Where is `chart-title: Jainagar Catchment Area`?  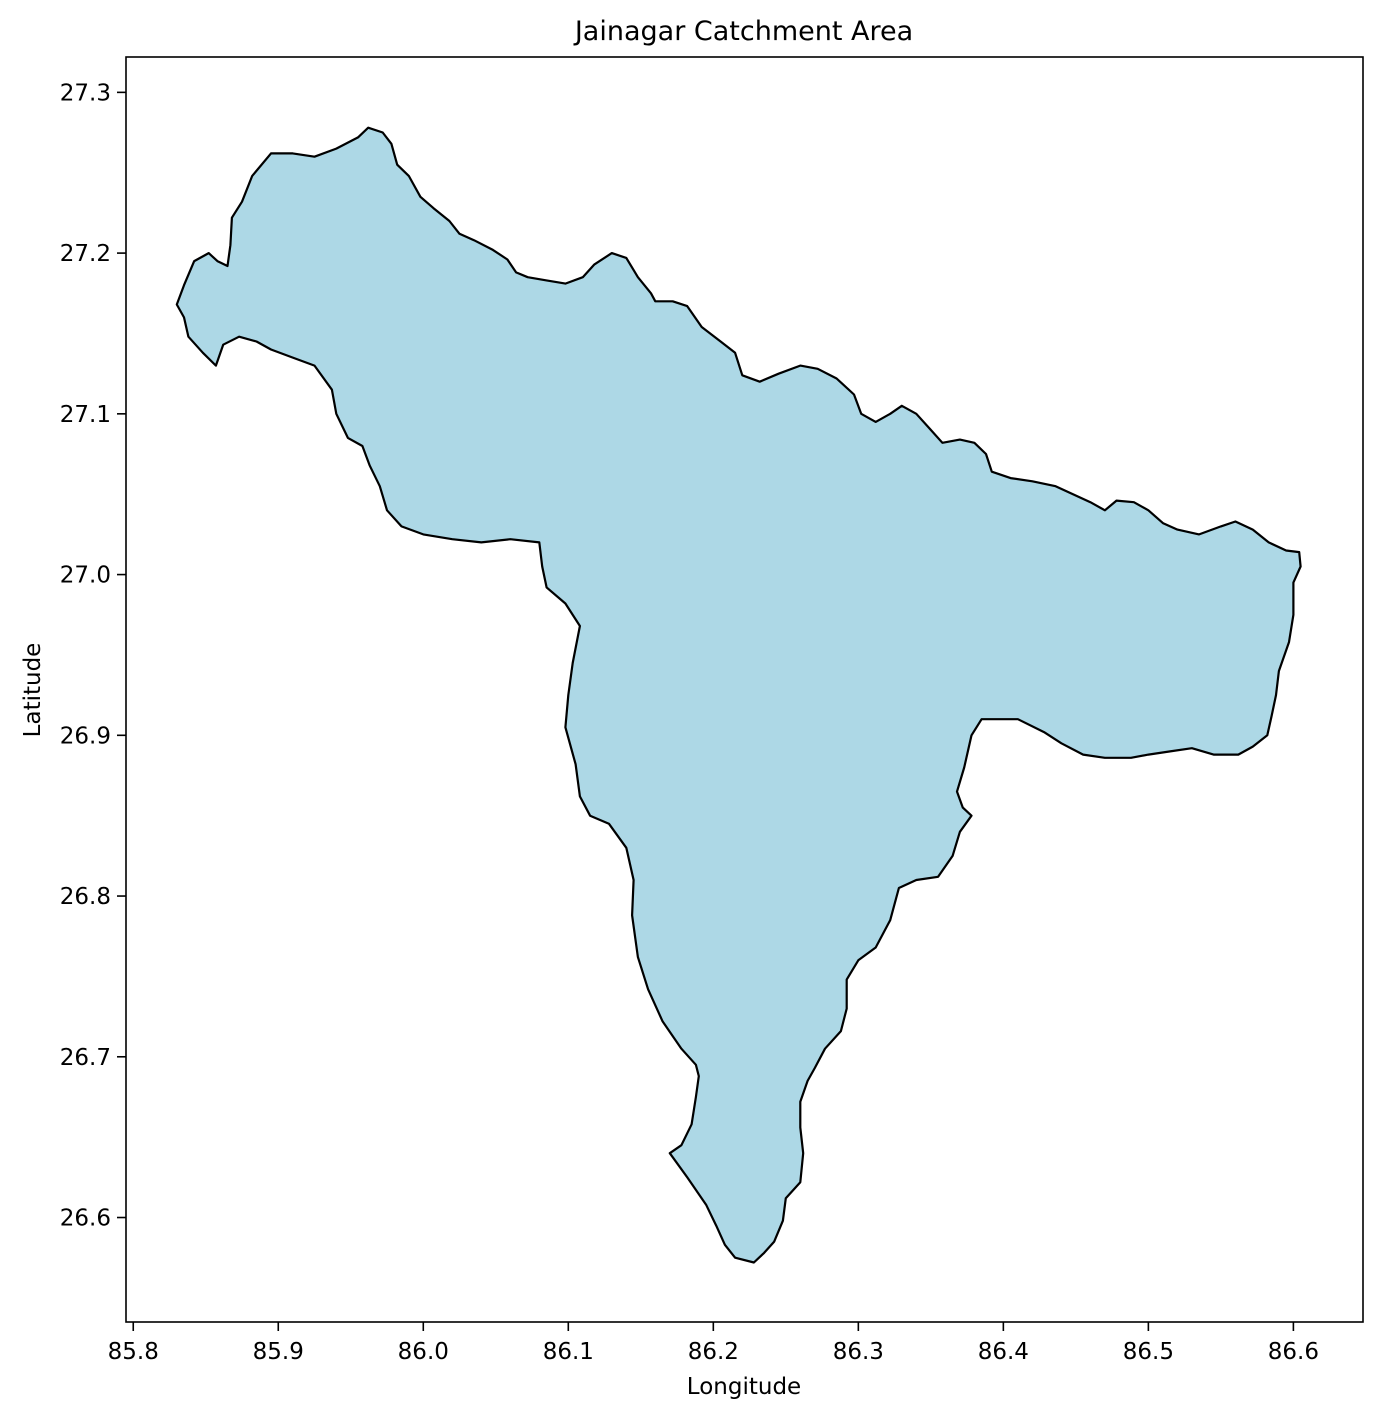 chart-title: Jainagar Catchment Area is located at coordinates (743, 31).